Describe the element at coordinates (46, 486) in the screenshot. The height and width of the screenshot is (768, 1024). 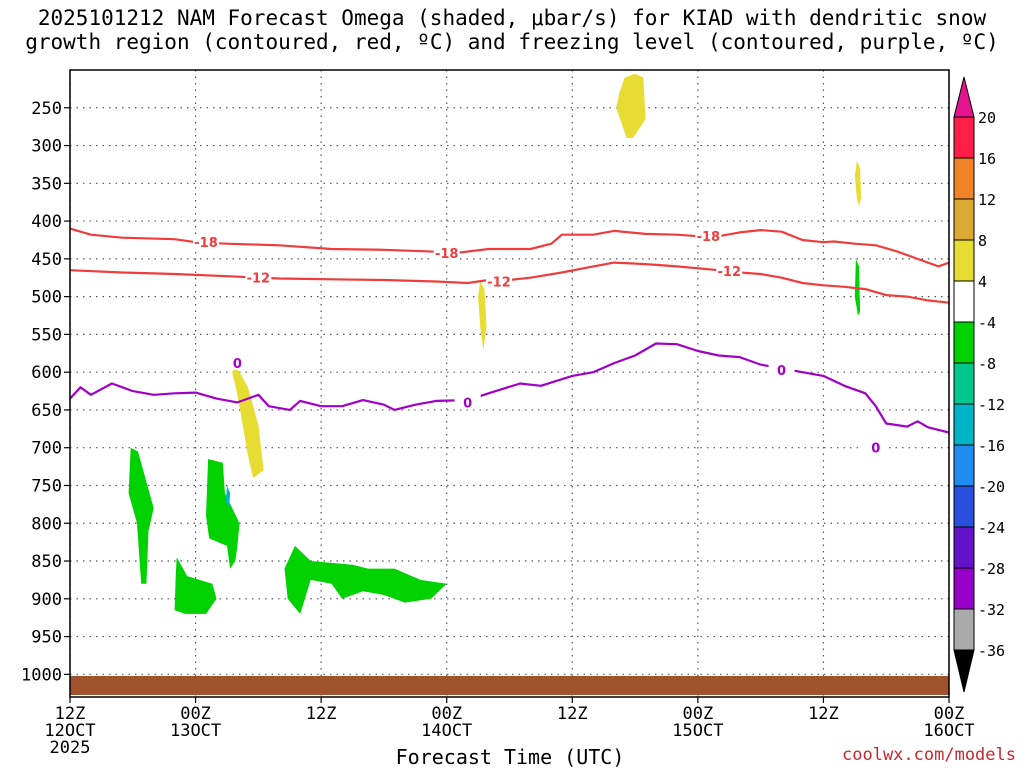
I see `y-tick-label-750: 750` at that location.